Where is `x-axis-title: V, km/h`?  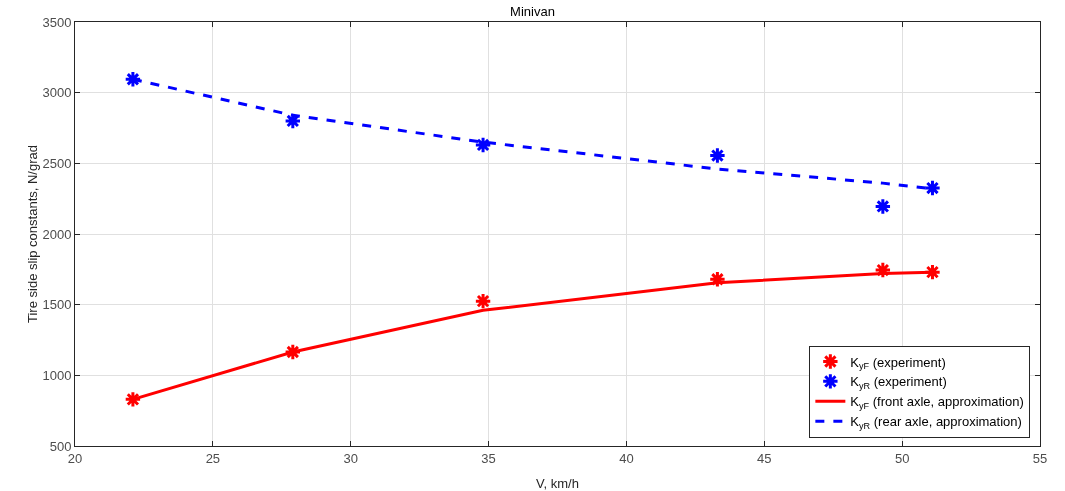
x-axis-title: V, km/h is located at coordinates (557, 483).